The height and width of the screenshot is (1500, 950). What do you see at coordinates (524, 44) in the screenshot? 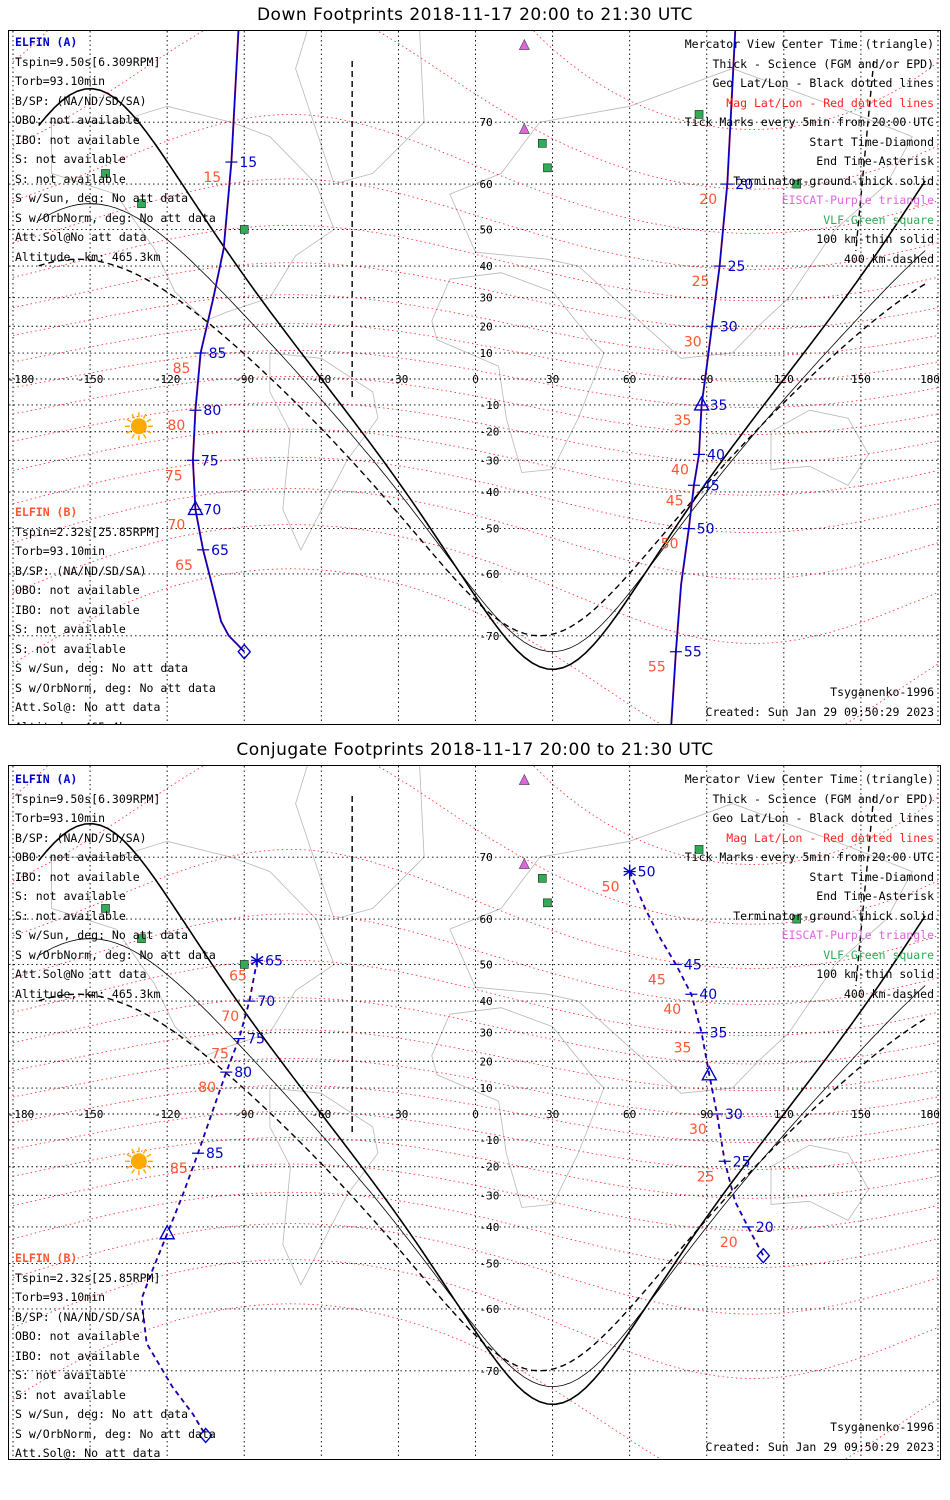
I see `eiscat-triangle-icon` at bounding box center [524, 44].